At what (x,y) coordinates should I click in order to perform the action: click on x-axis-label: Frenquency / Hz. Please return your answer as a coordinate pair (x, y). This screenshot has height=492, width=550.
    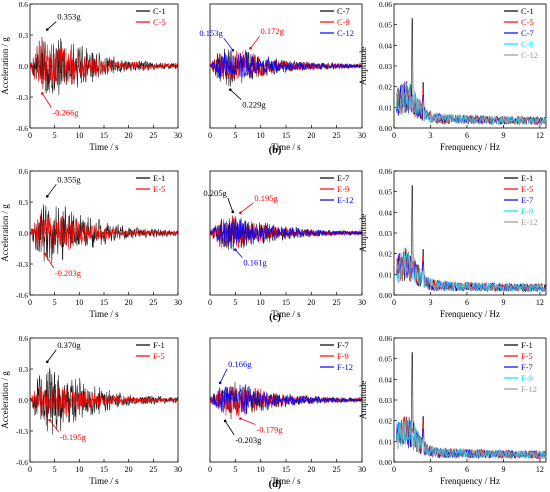
    Looking at the image, I should click on (470, 481).